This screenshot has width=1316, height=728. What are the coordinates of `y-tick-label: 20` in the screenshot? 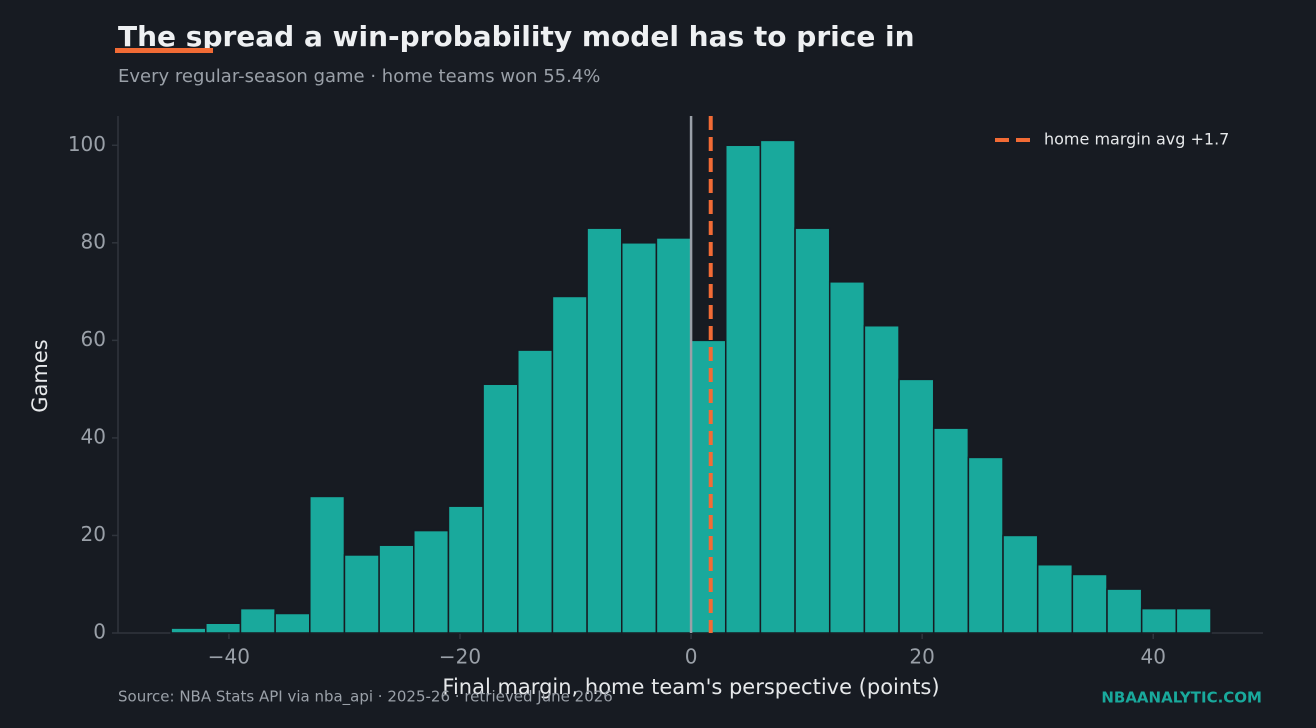 It's located at (93, 534).